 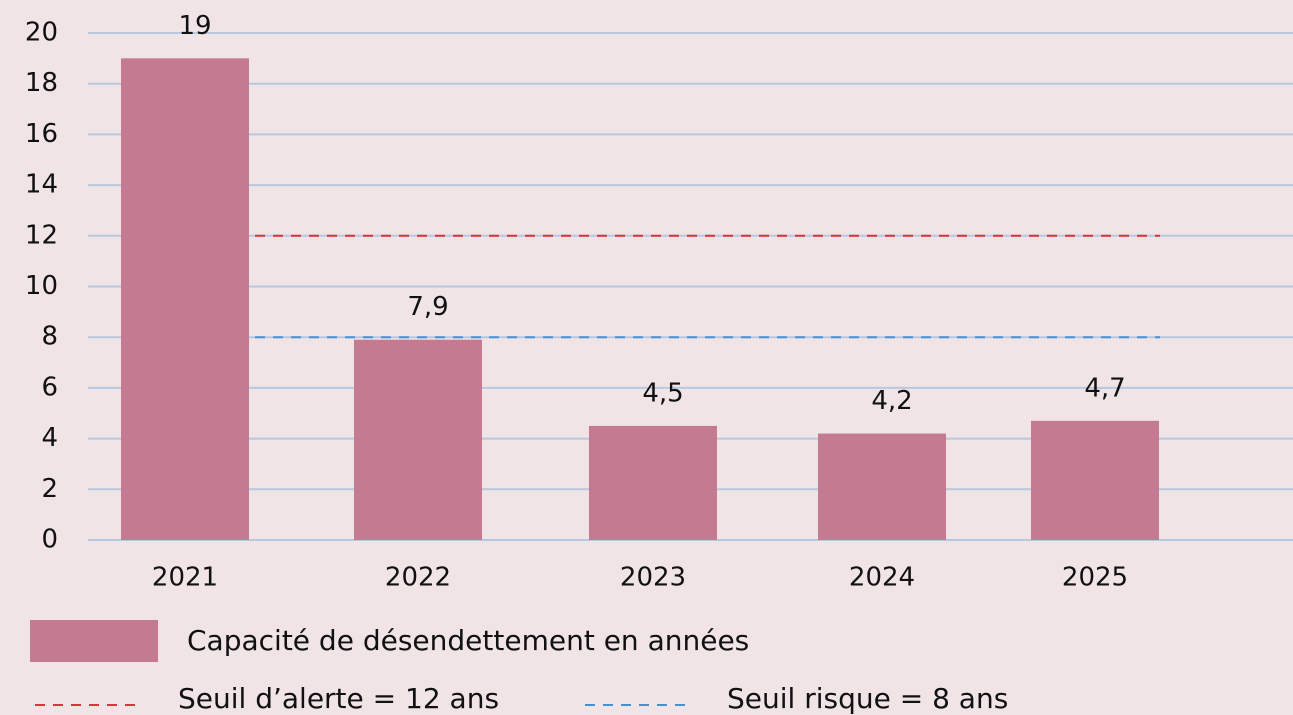 I want to click on y-tick-label: 14, so click(x=41, y=185).